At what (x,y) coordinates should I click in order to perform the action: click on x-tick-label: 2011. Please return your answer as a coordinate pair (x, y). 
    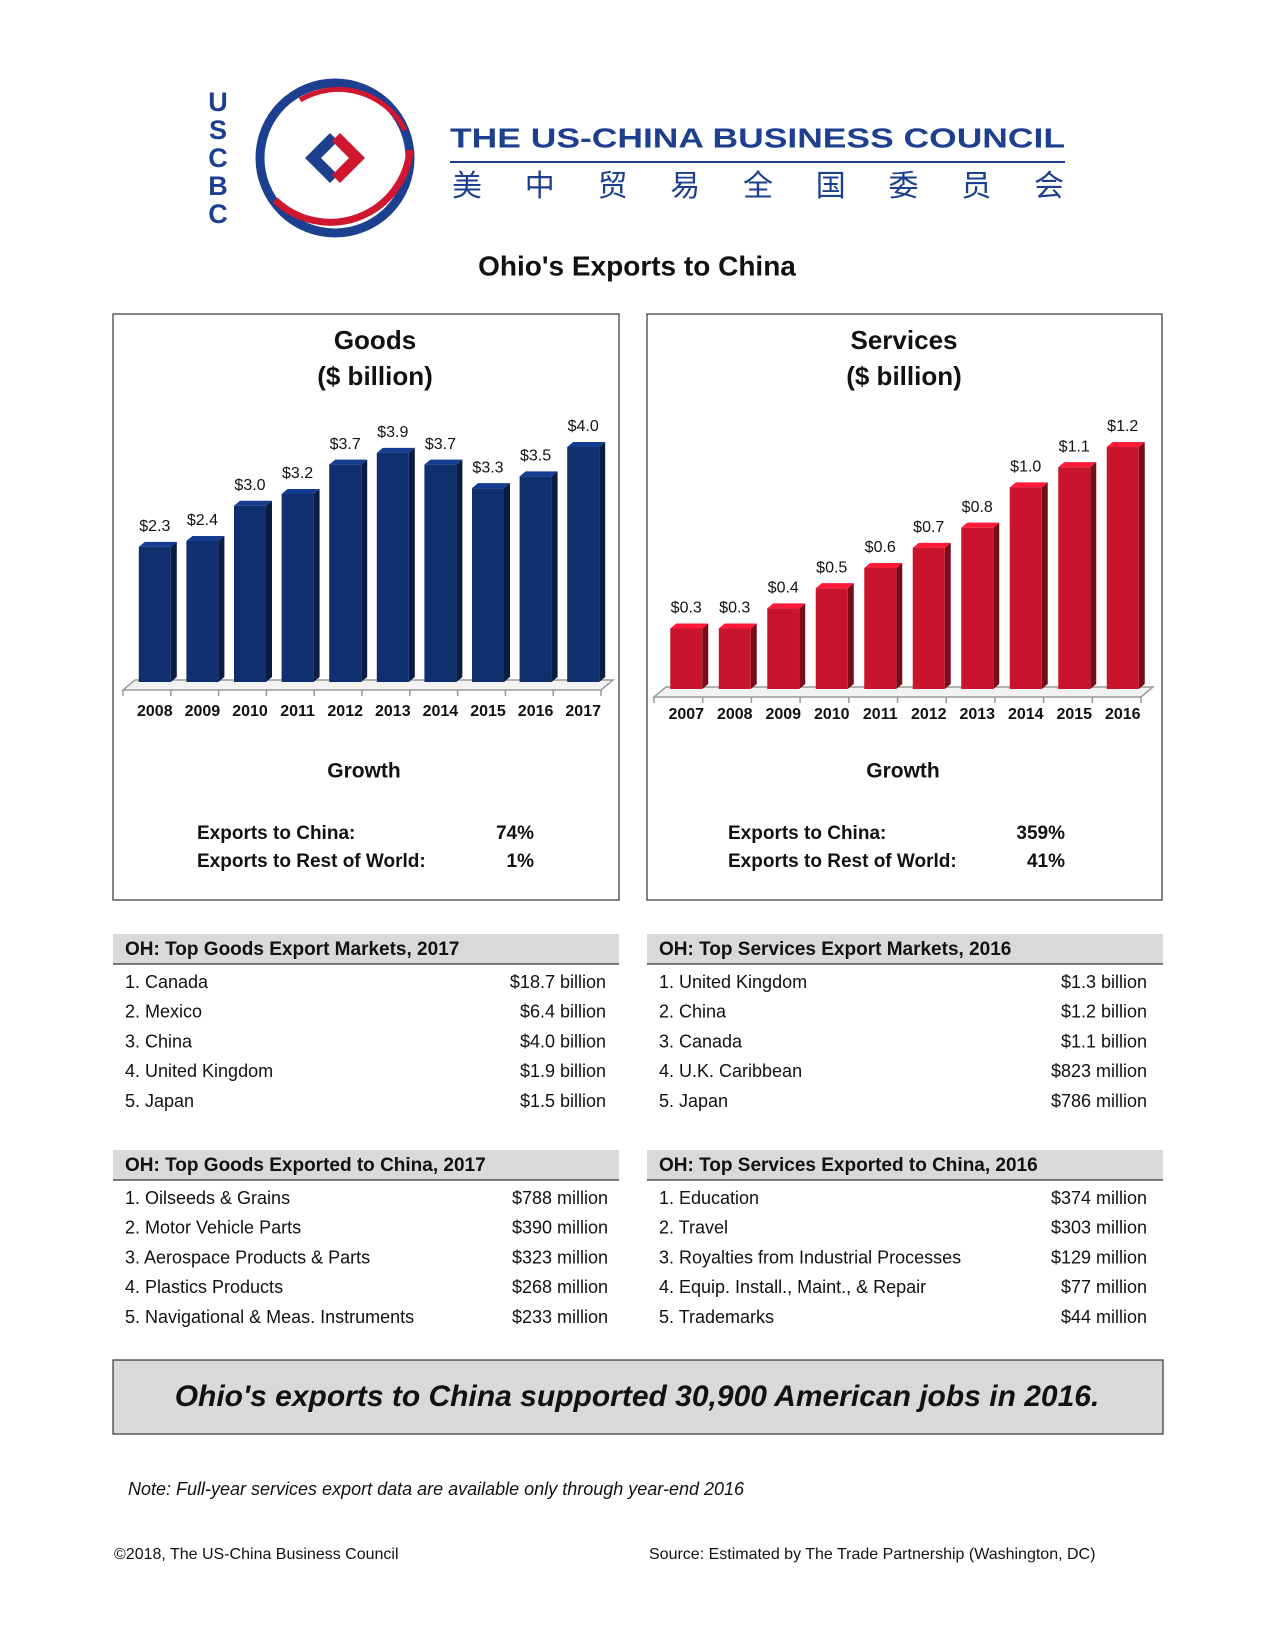
    Looking at the image, I should click on (297, 711).